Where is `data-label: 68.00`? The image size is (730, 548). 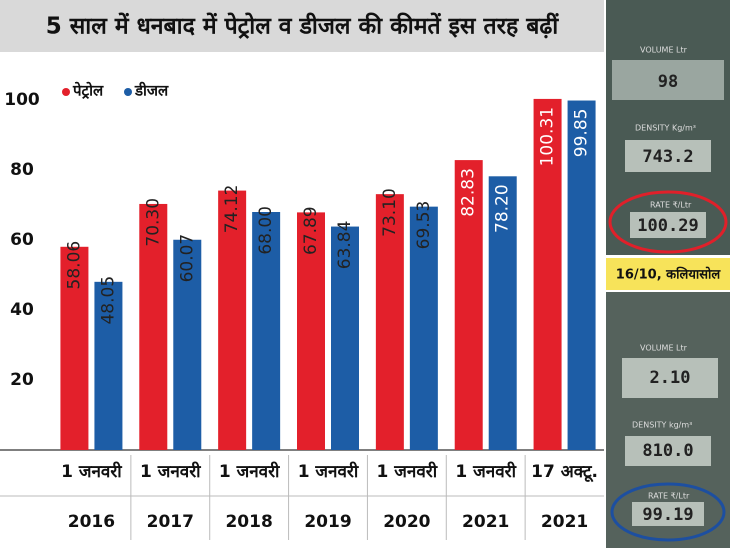 data-label: 68.00 is located at coordinates (266, 230).